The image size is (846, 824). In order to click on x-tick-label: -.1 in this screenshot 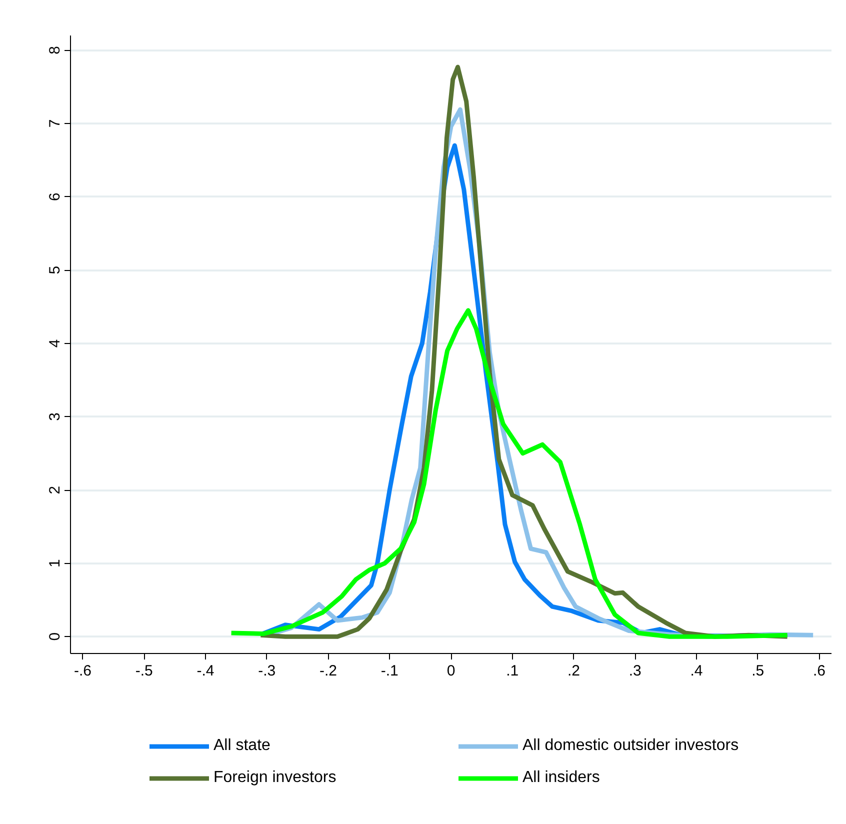, I will do `click(389, 671)`.